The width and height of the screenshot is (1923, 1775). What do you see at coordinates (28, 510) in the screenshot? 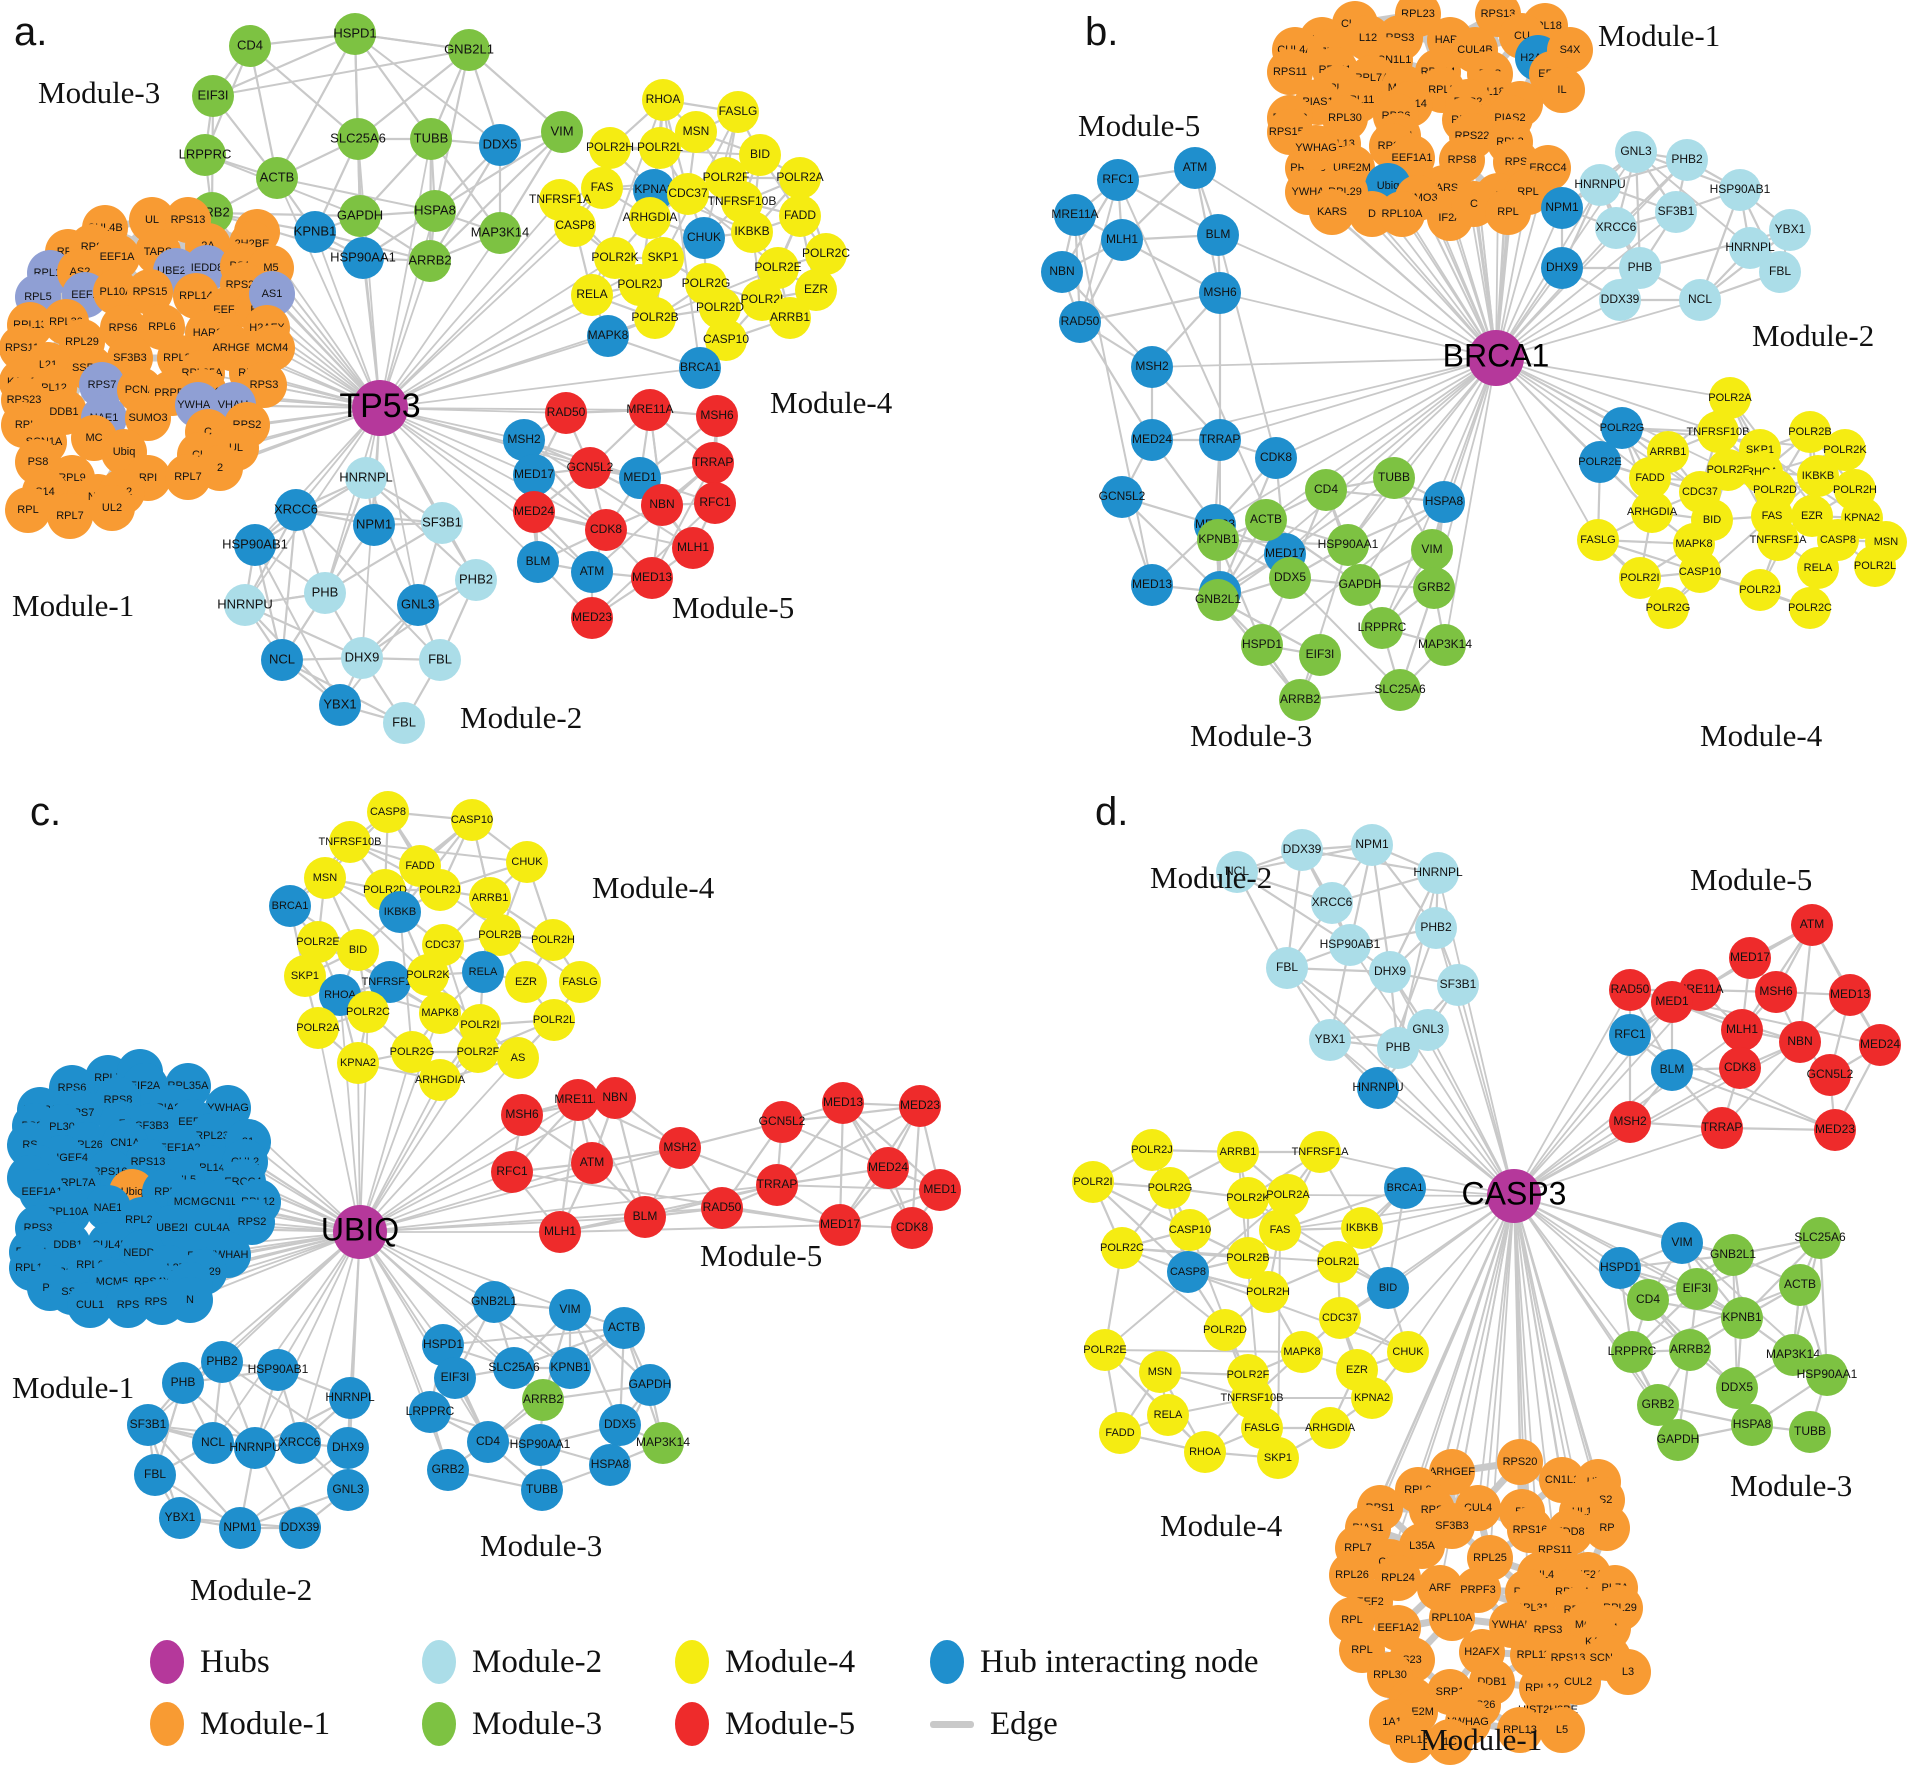
I see `node: RPL` at bounding box center [28, 510].